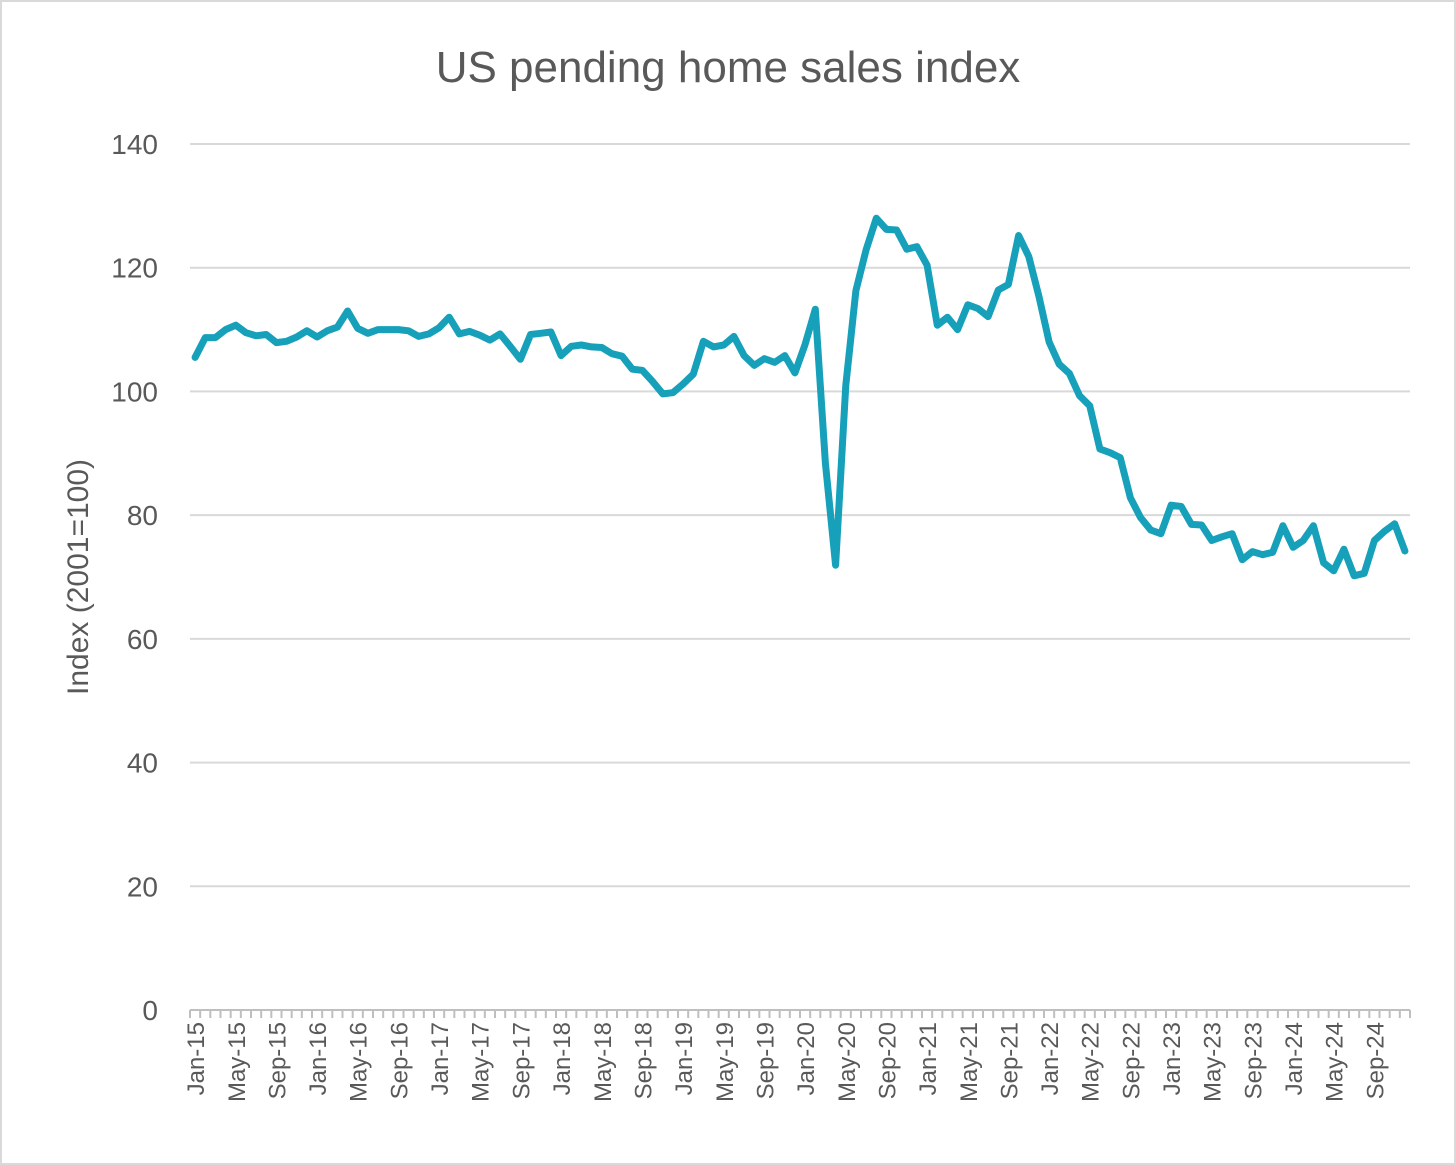 The width and height of the screenshot is (1456, 1165). I want to click on x-tick-label: Jan-16, so click(318, 1058).